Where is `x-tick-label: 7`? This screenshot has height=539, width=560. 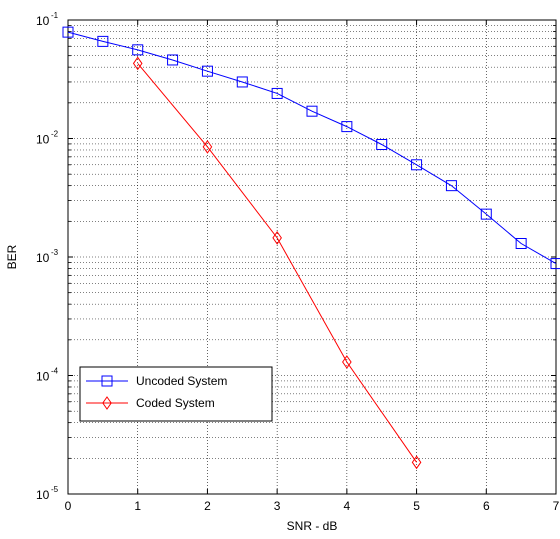
x-tick-label: 7 is located at coordinates (556, 506).